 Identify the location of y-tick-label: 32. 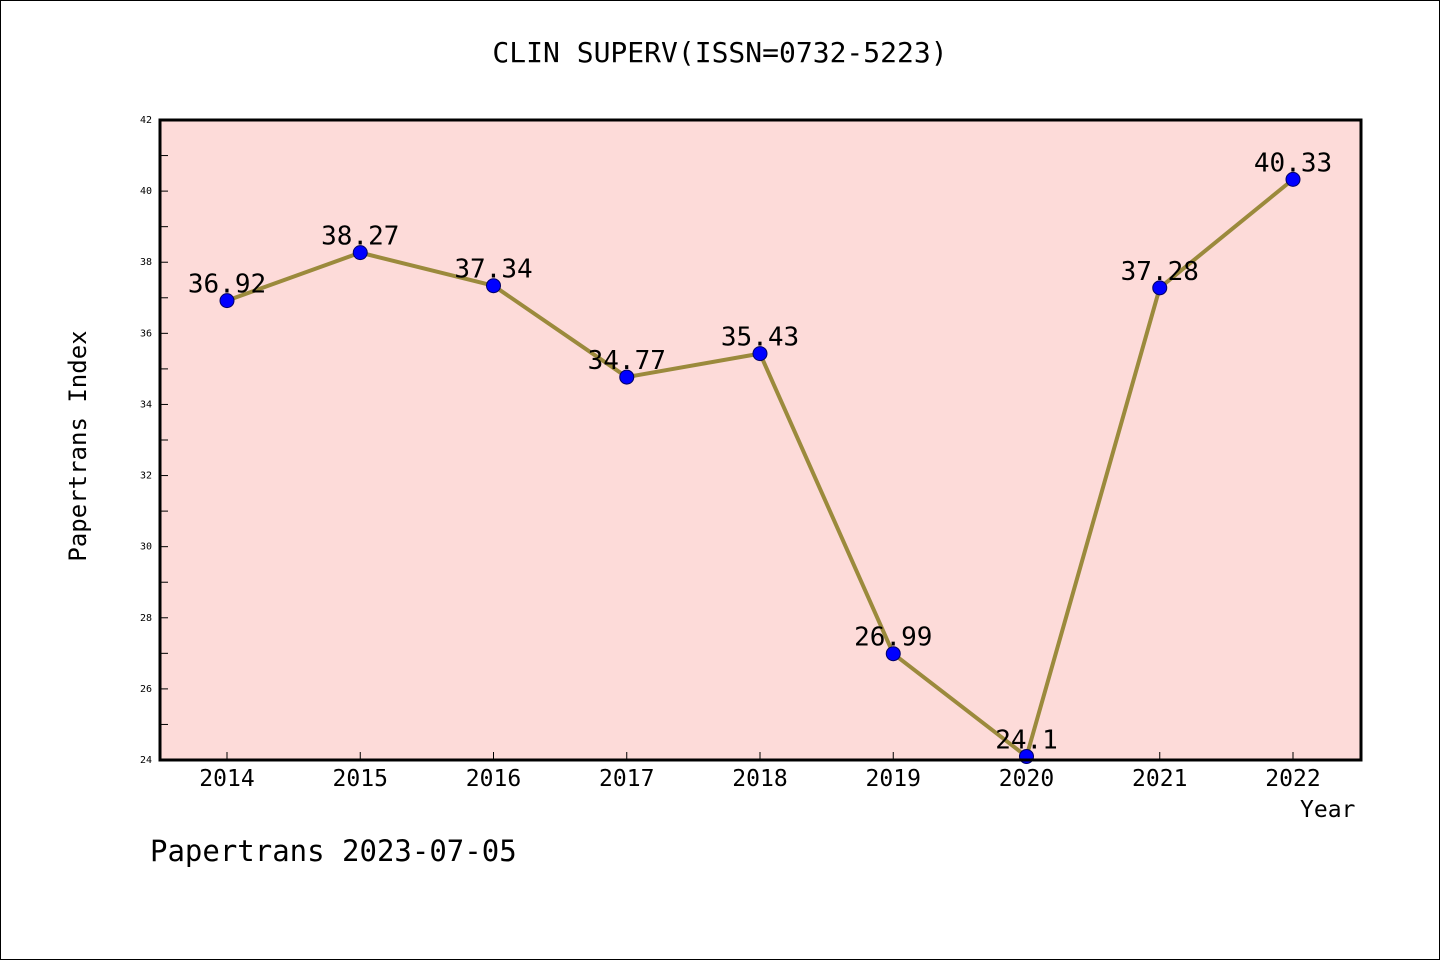
(146, 476).